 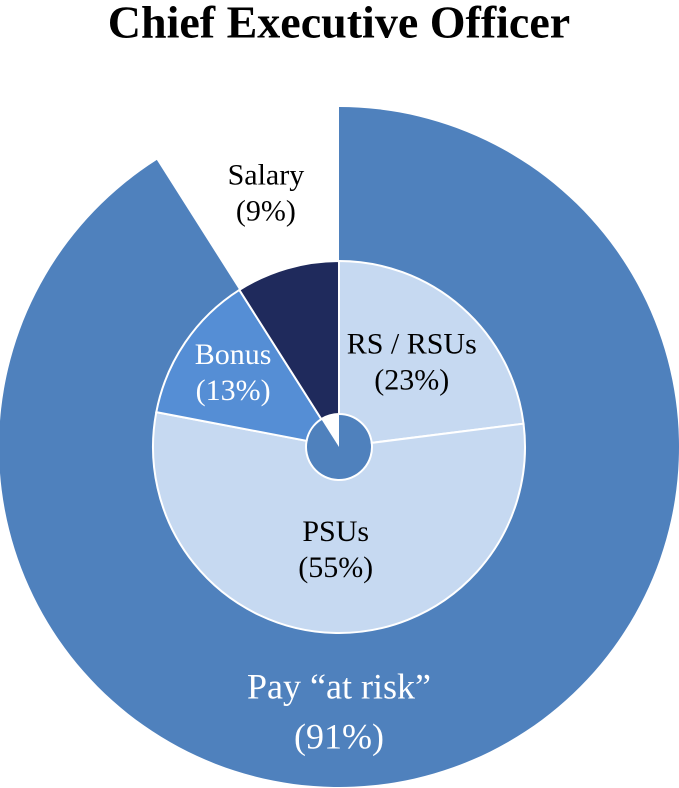 I want to click on slice-value-label: (23%), so click(x=411, y=379).